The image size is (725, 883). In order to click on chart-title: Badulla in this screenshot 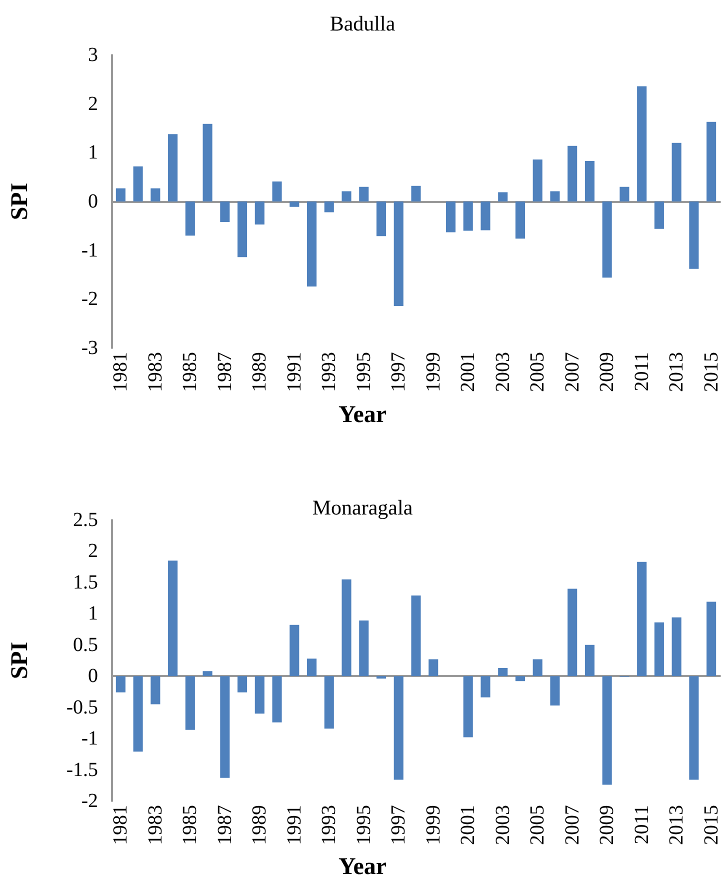, I will do `click(363, 24)`.